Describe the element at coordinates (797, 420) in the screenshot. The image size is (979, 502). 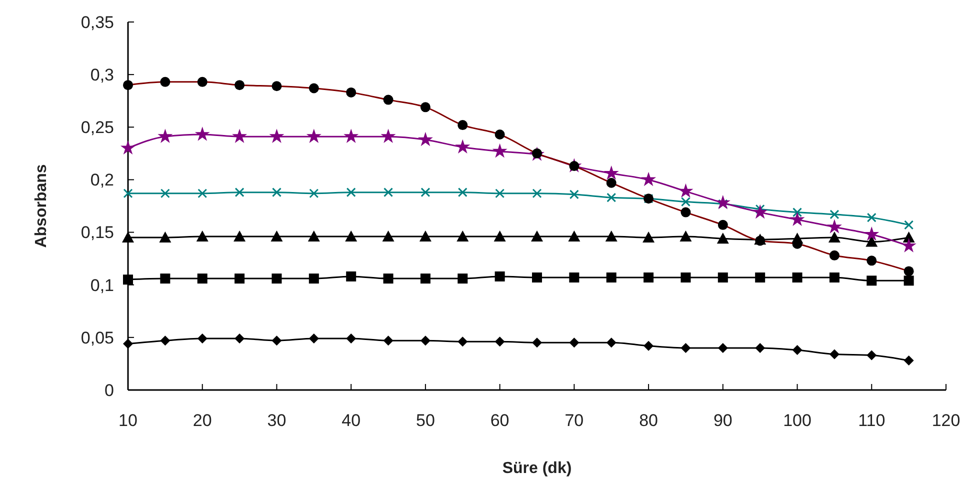
I see `x-tick-label: 100` at that location.